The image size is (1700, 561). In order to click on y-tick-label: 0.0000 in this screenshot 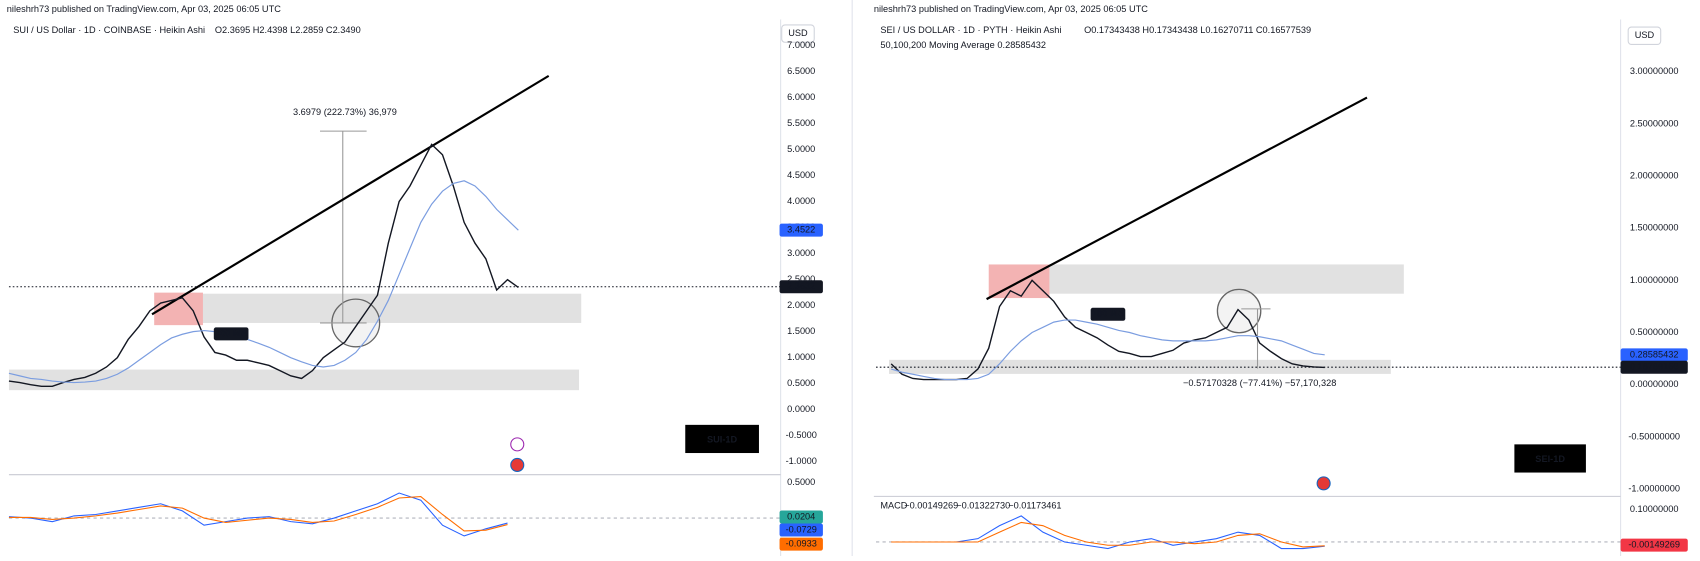, I will do `click(801, 409)`.